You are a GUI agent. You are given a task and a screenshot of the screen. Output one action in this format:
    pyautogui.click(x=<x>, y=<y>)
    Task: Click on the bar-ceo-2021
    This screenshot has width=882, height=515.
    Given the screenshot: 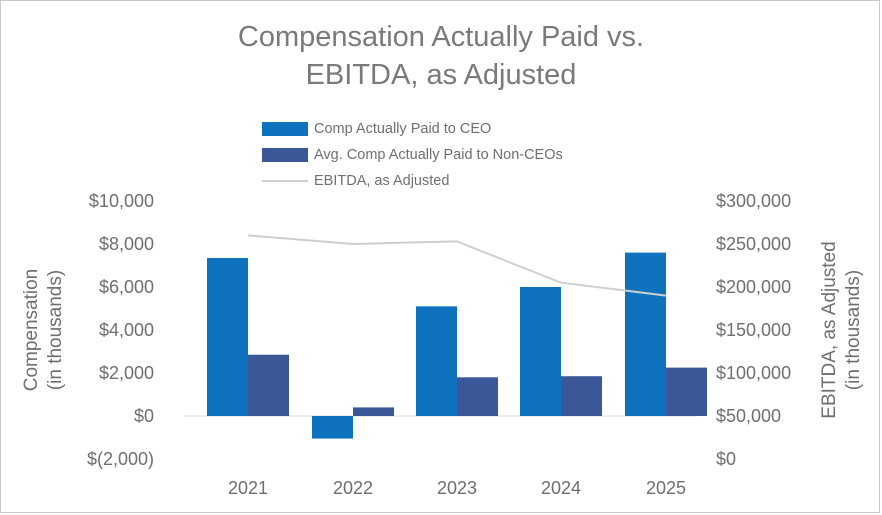 What is the action you would take?
    pyautogui.click(x=227, y=336)
    